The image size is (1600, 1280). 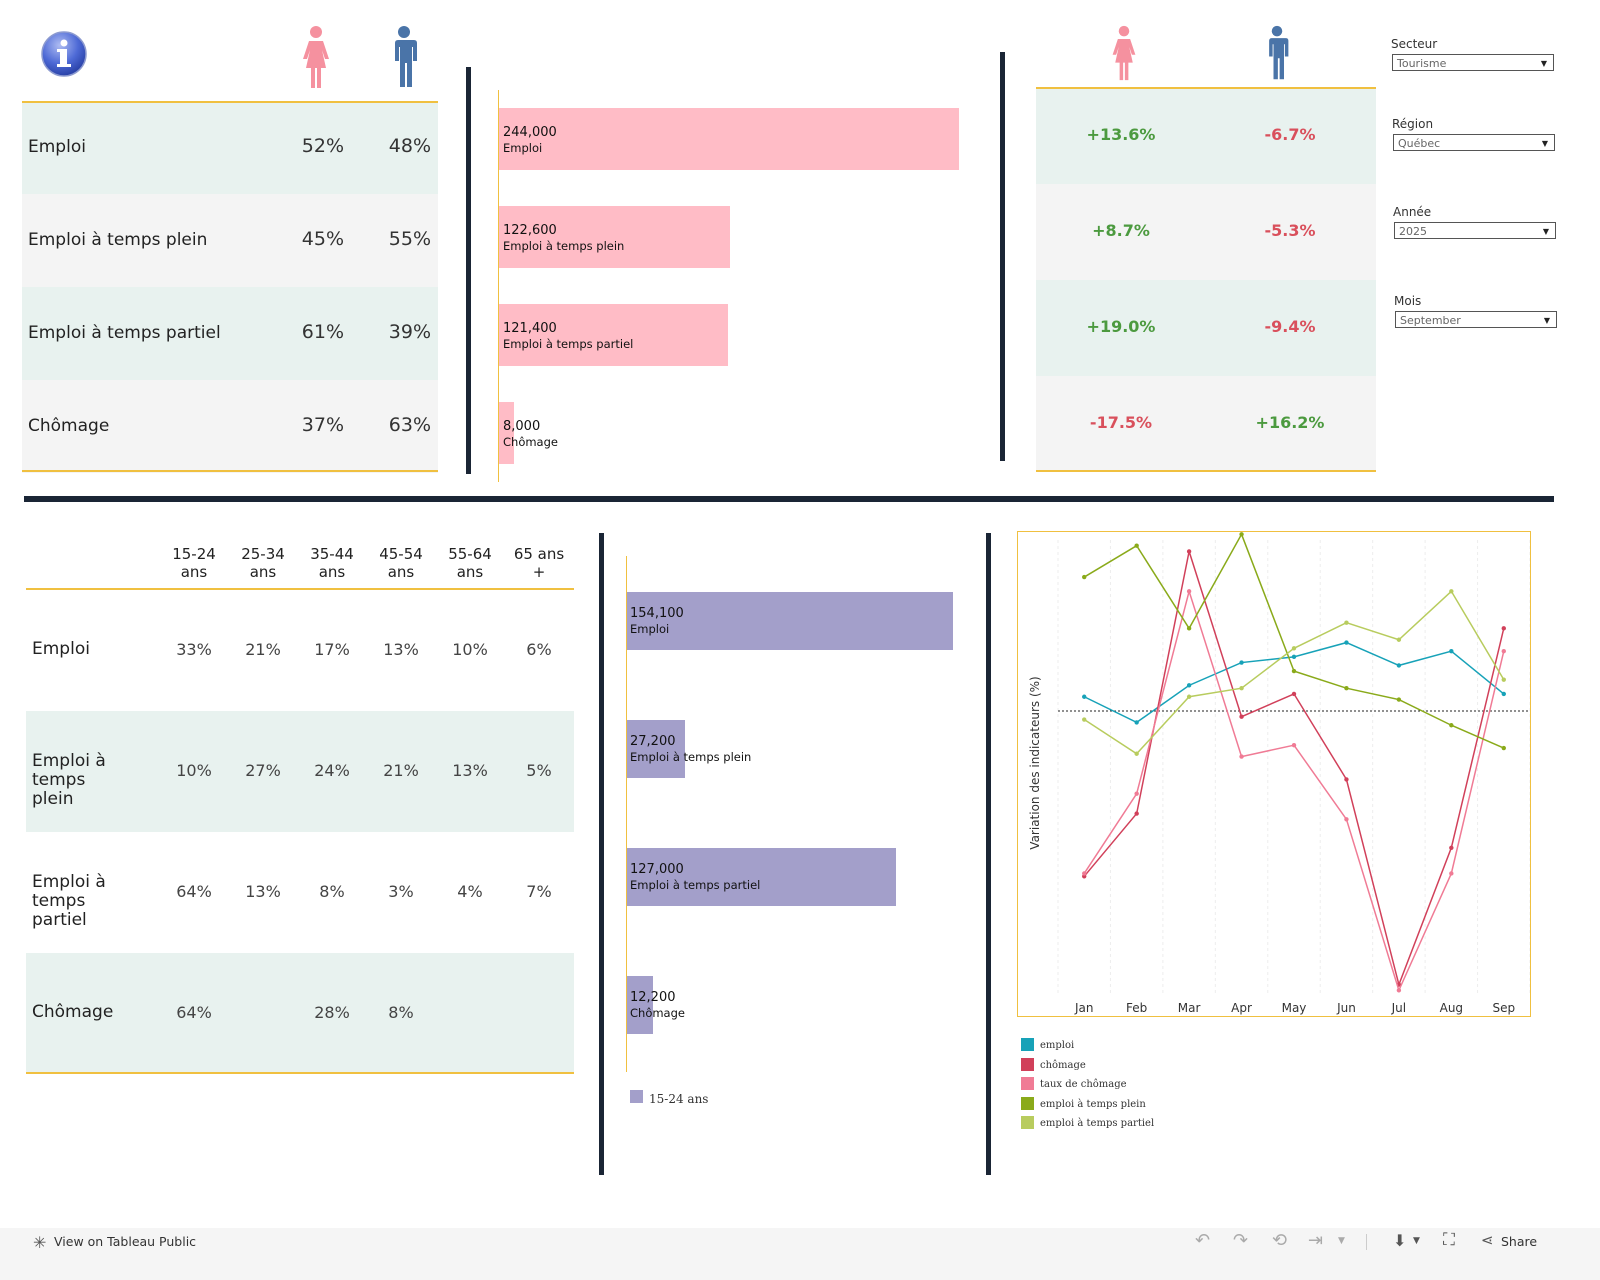 I want to click on age-share: 10%, so click(x=194, y=770).